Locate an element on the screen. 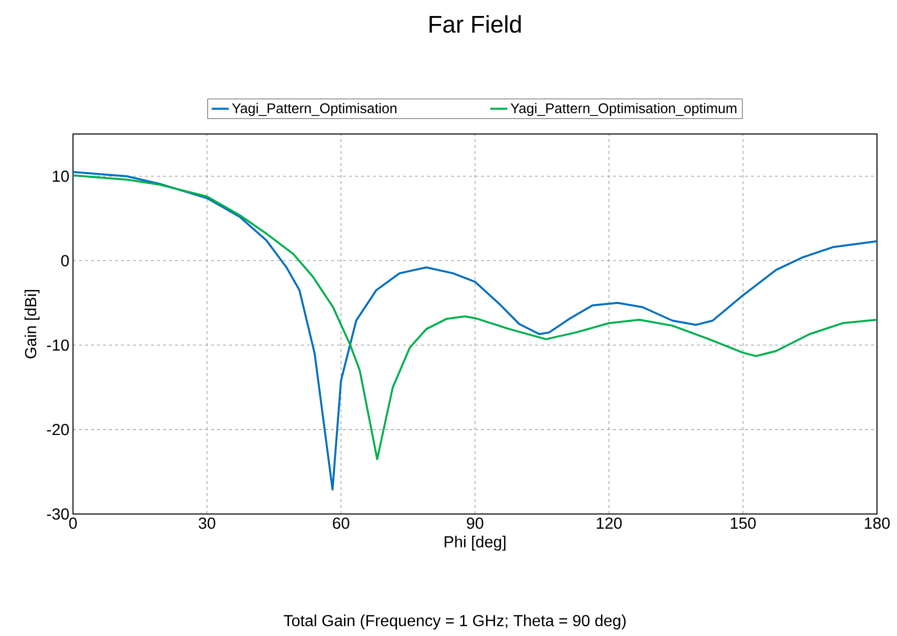 Image resolution: width=897 pixels, height=636 pixels. chart-title: Far Field is located at coordinates (475, 24).